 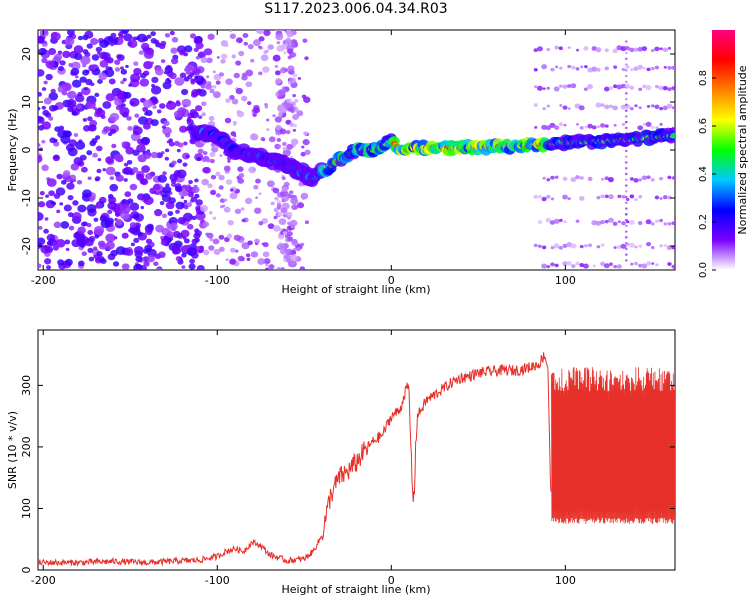 I want to click on spectrogram-ylabel: Frequency (Hz), so click(x=12, y=150).